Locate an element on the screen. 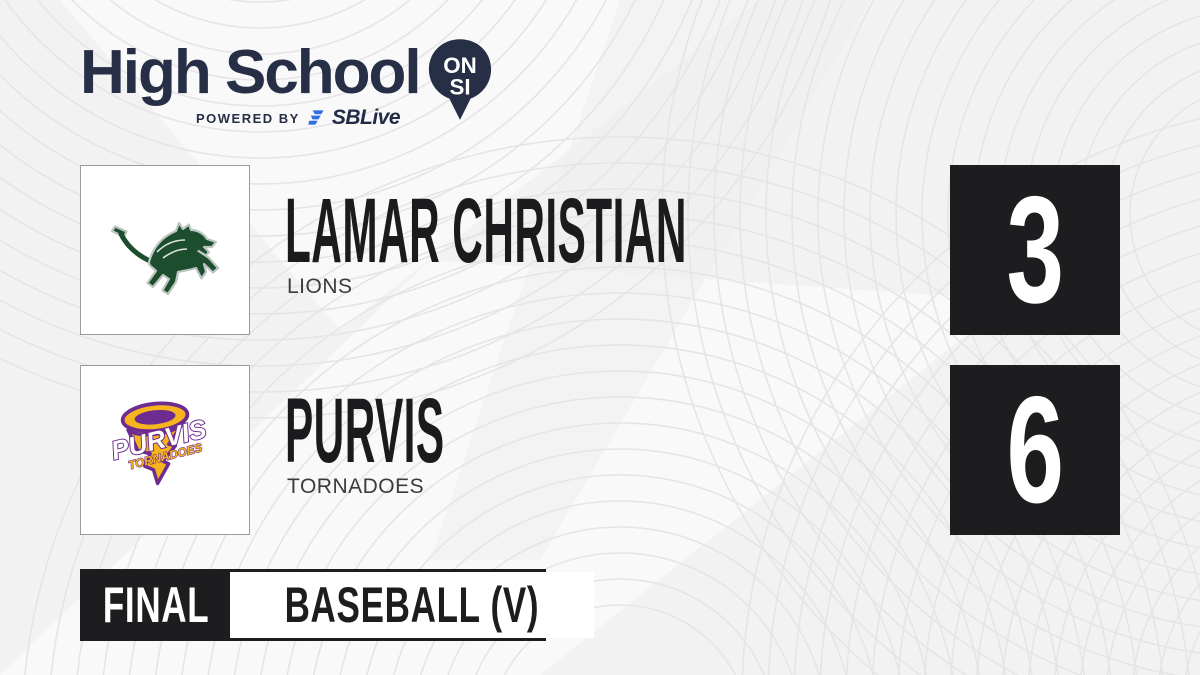 The image size is (1200, 675). score-box: 3 is located at coordinates (1035, 250).